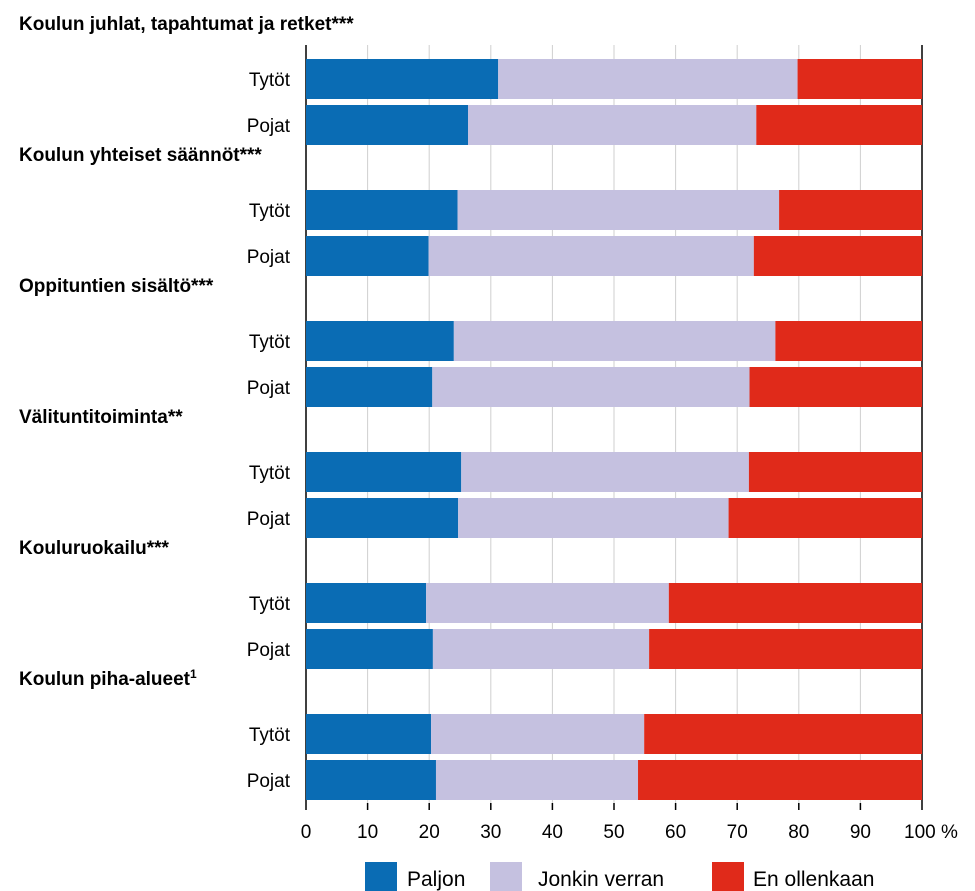  I want to click on legend: Paljon Jonkin verran En ollenkaan, so click(619, 876).